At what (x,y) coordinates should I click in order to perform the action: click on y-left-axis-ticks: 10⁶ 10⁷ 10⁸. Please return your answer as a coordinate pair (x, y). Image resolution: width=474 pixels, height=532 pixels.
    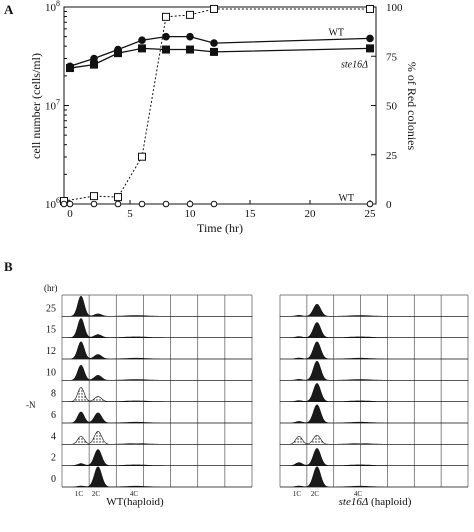
    Looking at the image, I should click on (57, 105).